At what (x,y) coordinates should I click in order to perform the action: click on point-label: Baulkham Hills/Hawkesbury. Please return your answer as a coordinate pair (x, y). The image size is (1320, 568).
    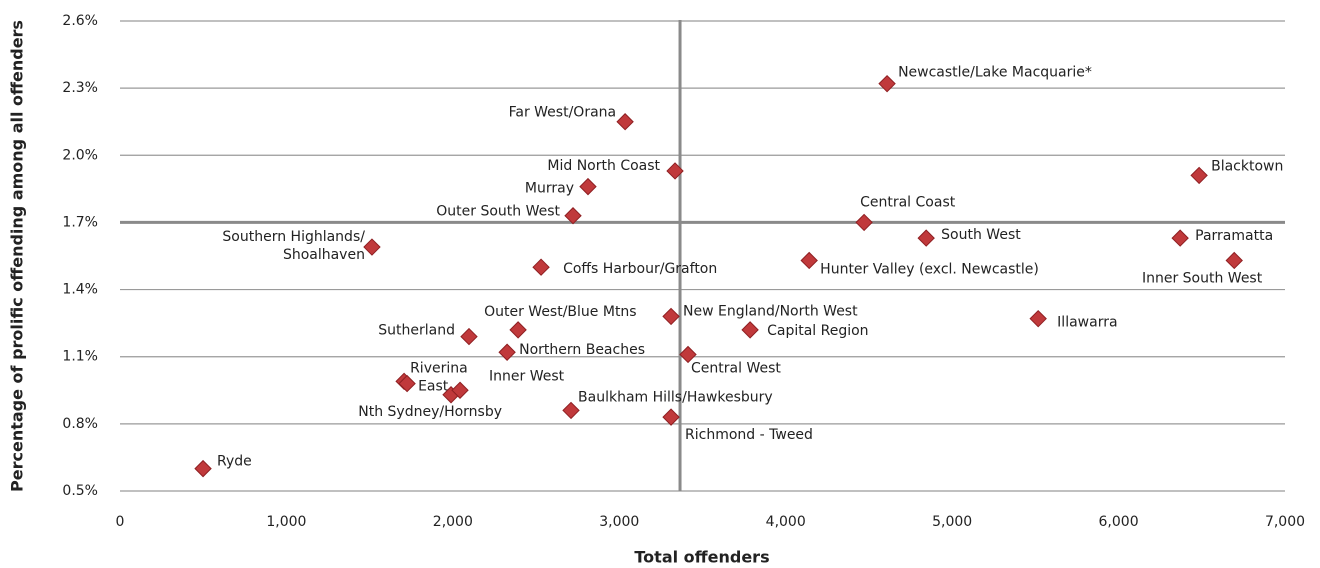
    Looking at the image, I should click on (675, 397).